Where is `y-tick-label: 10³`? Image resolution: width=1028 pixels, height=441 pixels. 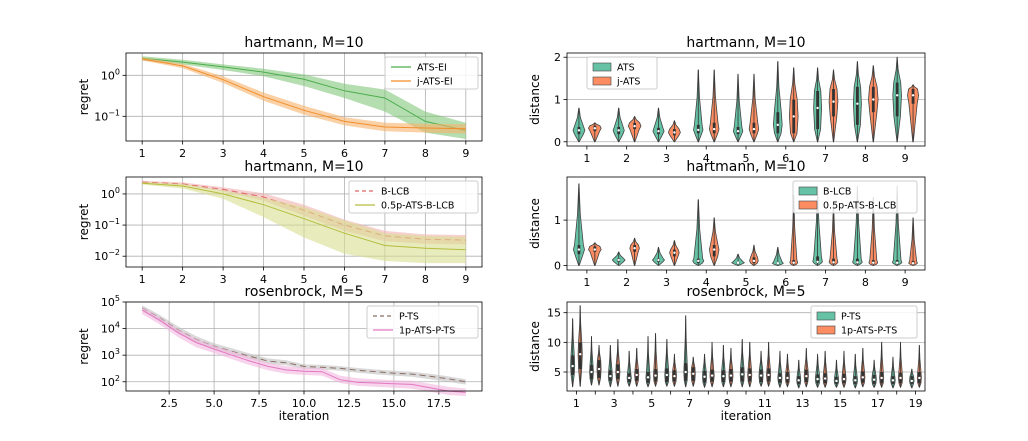 y-tick-label: 10³ is located at coordinates (110, 354).